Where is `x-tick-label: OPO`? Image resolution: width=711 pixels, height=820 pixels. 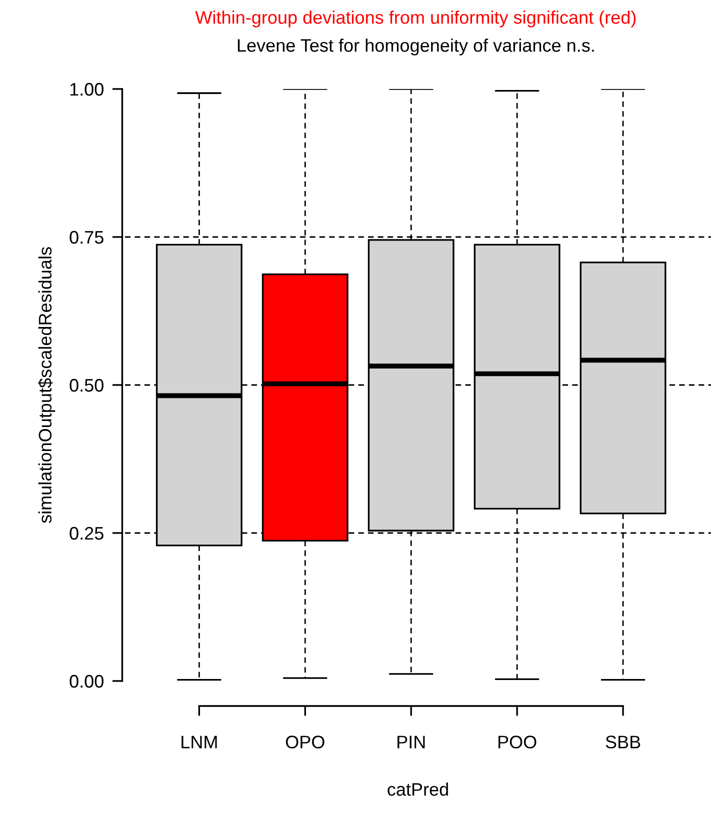 x-tick-label: OPO is located at coordinates (305, 742).